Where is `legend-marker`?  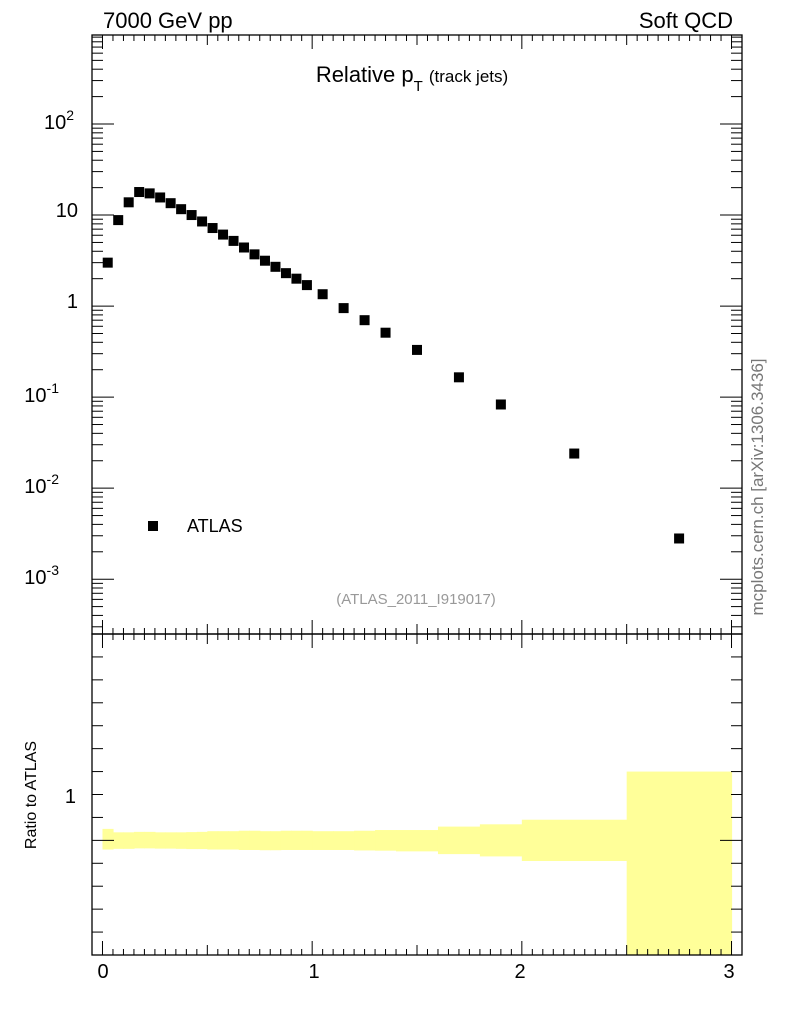
legend-marker is located at coordinates (153, 526).